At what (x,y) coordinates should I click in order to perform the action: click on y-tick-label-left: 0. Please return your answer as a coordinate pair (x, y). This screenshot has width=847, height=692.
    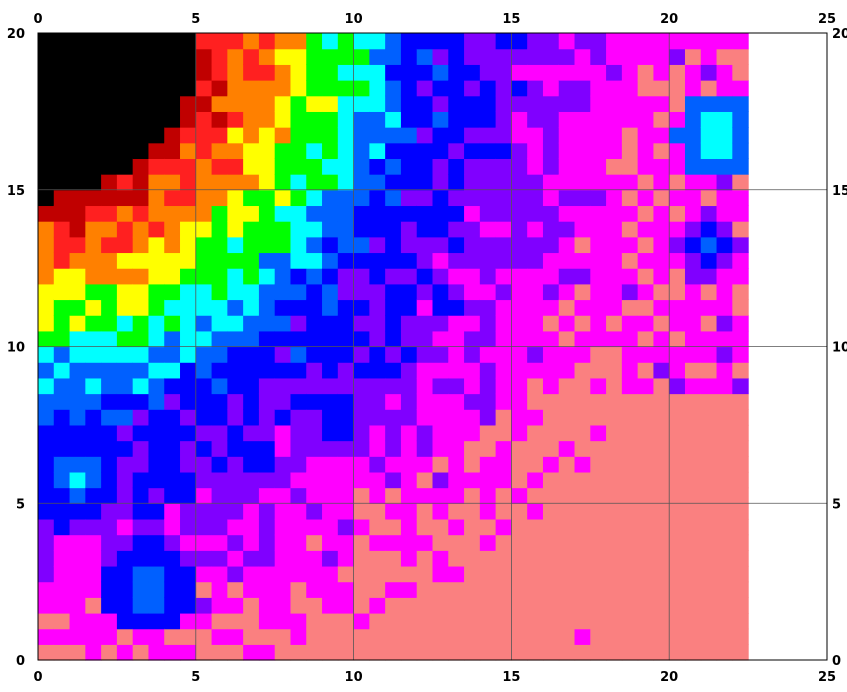
    Looking at the image, I should click on (20, 661).